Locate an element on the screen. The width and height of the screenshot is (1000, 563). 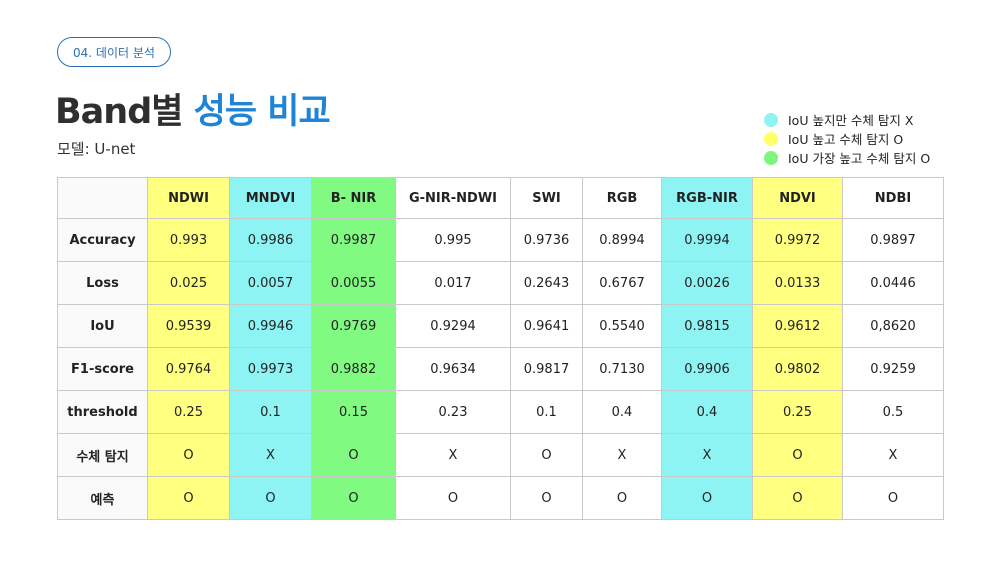
page-title-part1: Band별 is located at coordinates (124, 112).